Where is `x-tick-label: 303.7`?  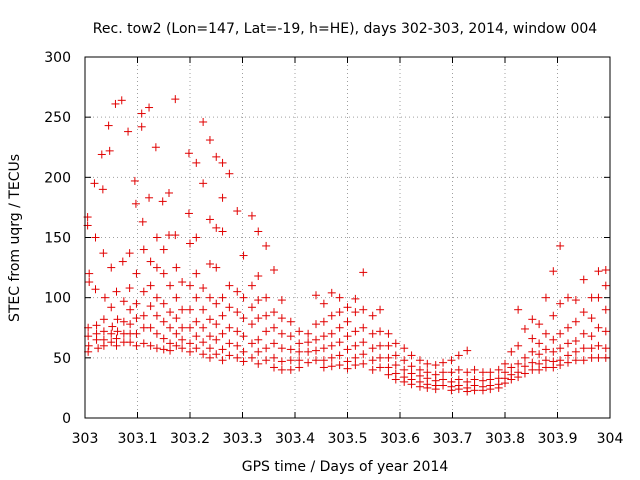
x-tick-label: 303.7 is located at coordinates (452, 439).